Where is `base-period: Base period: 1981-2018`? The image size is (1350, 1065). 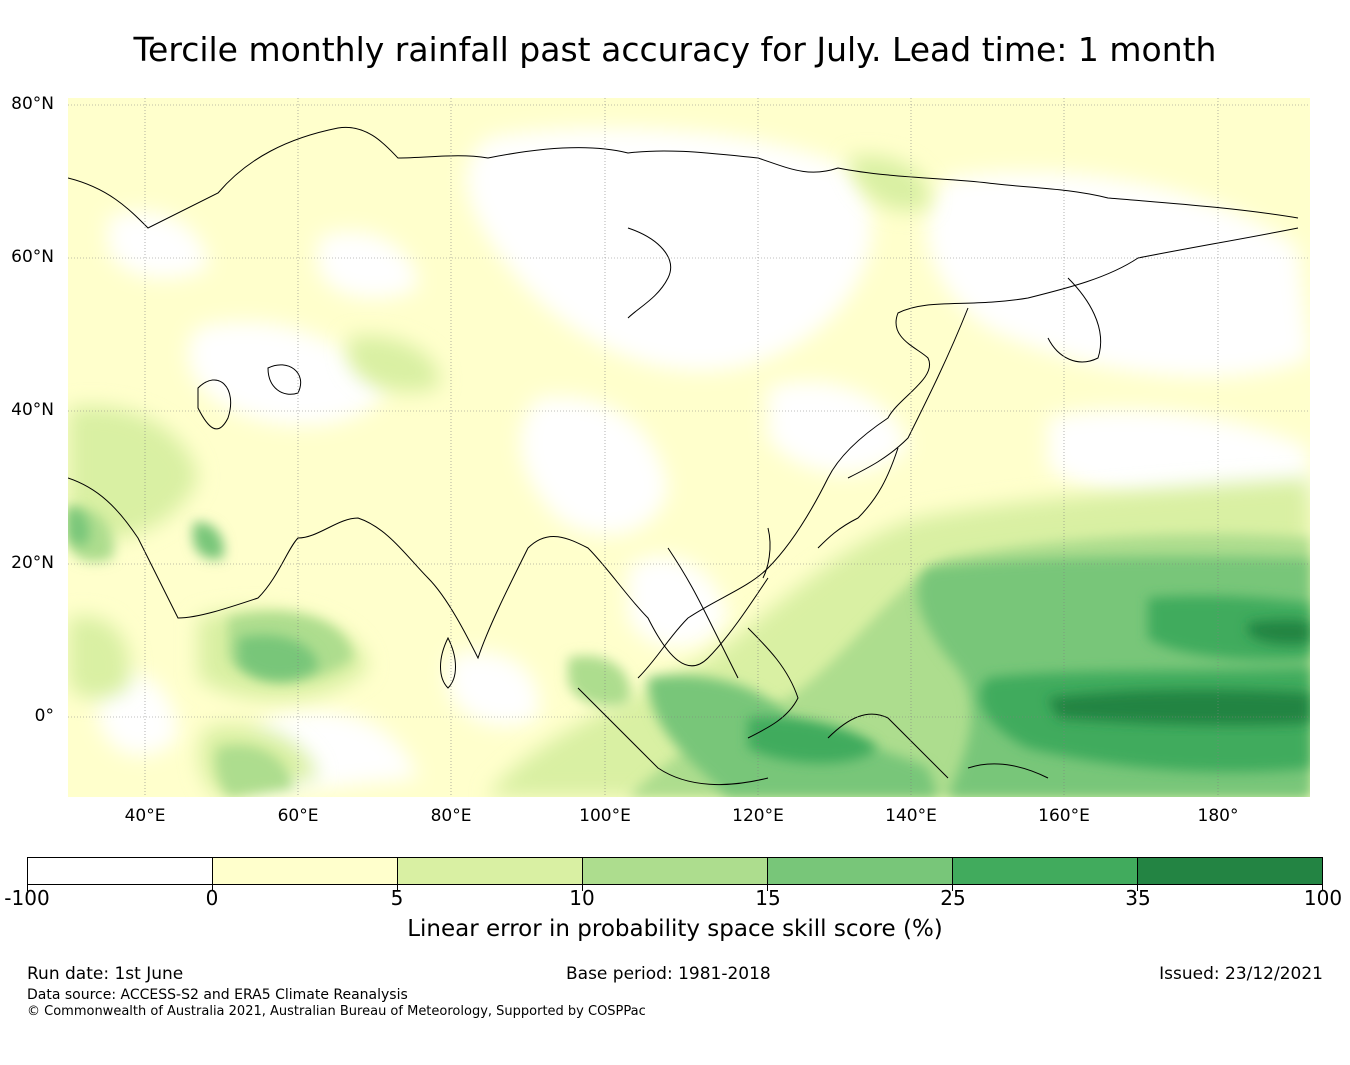
base-period: Base period: 1981-2018 is located at coordinates (668, 974).